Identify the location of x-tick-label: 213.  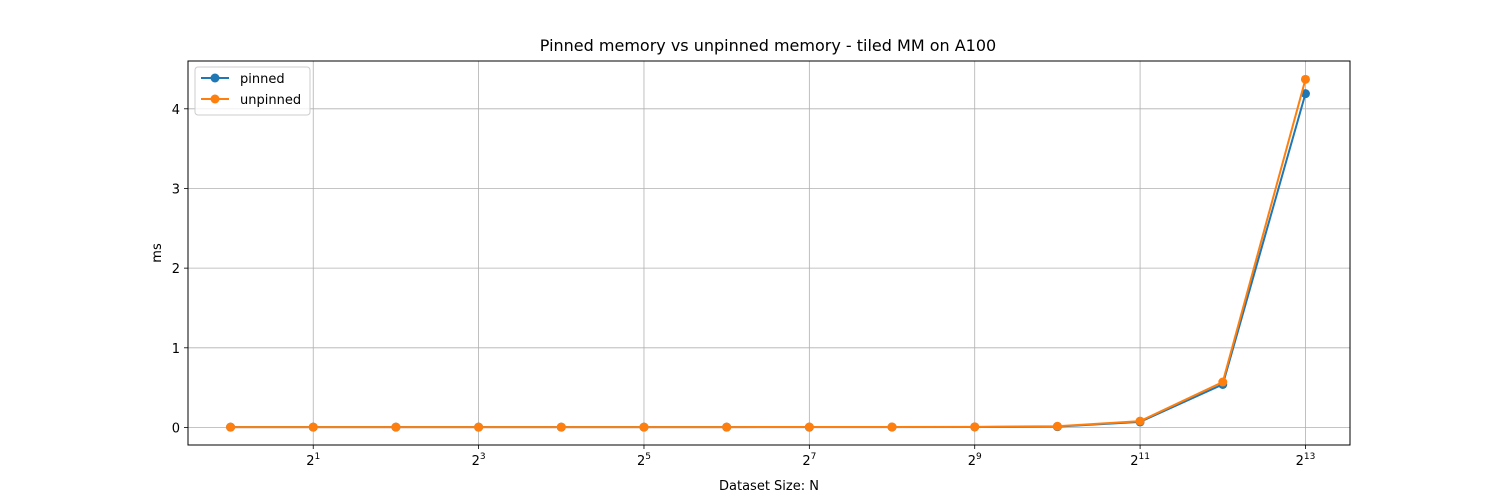
(1306, 460).